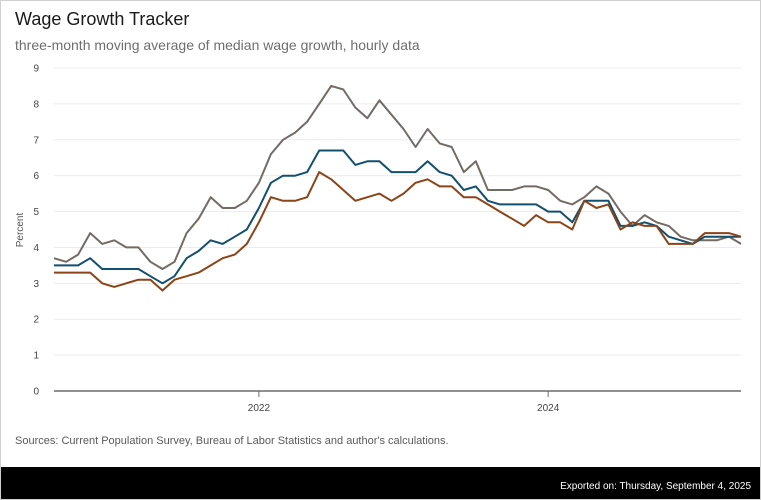  What do you see at coordinates (36, 320) in the screenshot?
I see `y-tick-label: 2` at bounding box center [36, 320].